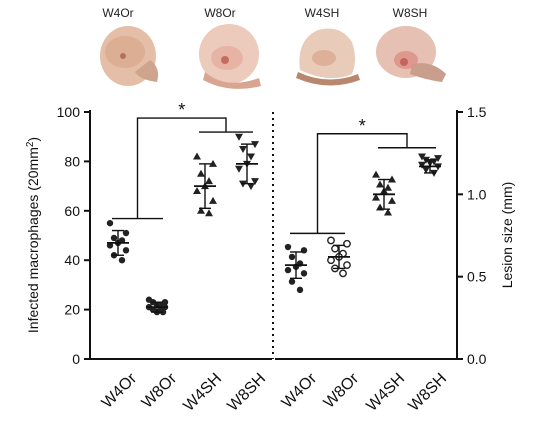 The image size is (550, 427). I want to click on x-label-right-w8sh: W8SH, so click(427, 392).